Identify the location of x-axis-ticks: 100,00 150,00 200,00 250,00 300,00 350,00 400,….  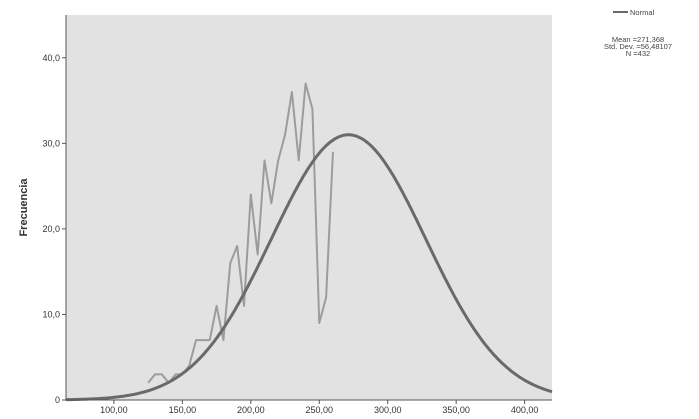
(319, 407).